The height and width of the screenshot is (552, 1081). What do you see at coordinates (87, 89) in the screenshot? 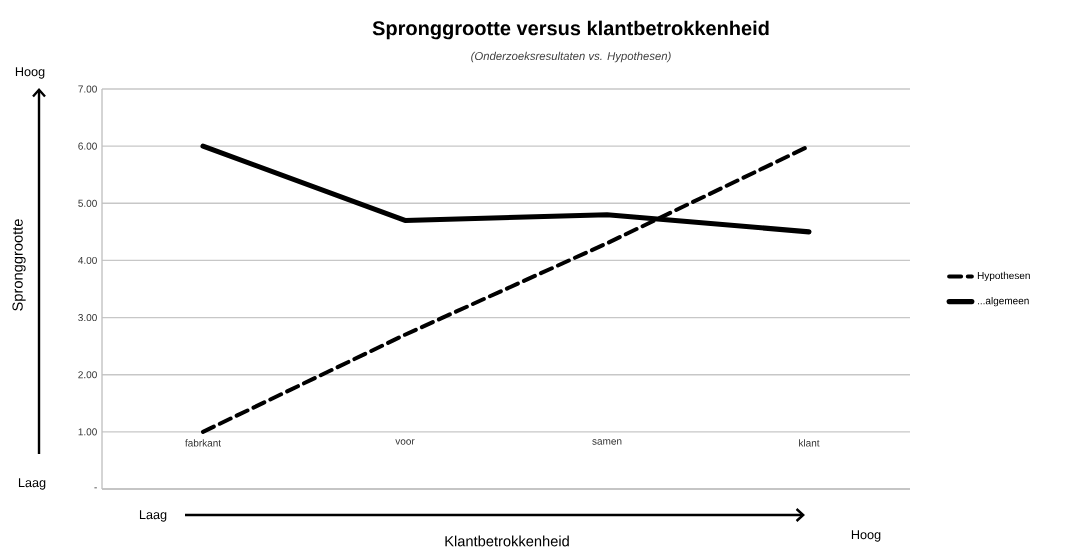
I see `y-tick-label: 7.00` at bounding box center [87, 89].